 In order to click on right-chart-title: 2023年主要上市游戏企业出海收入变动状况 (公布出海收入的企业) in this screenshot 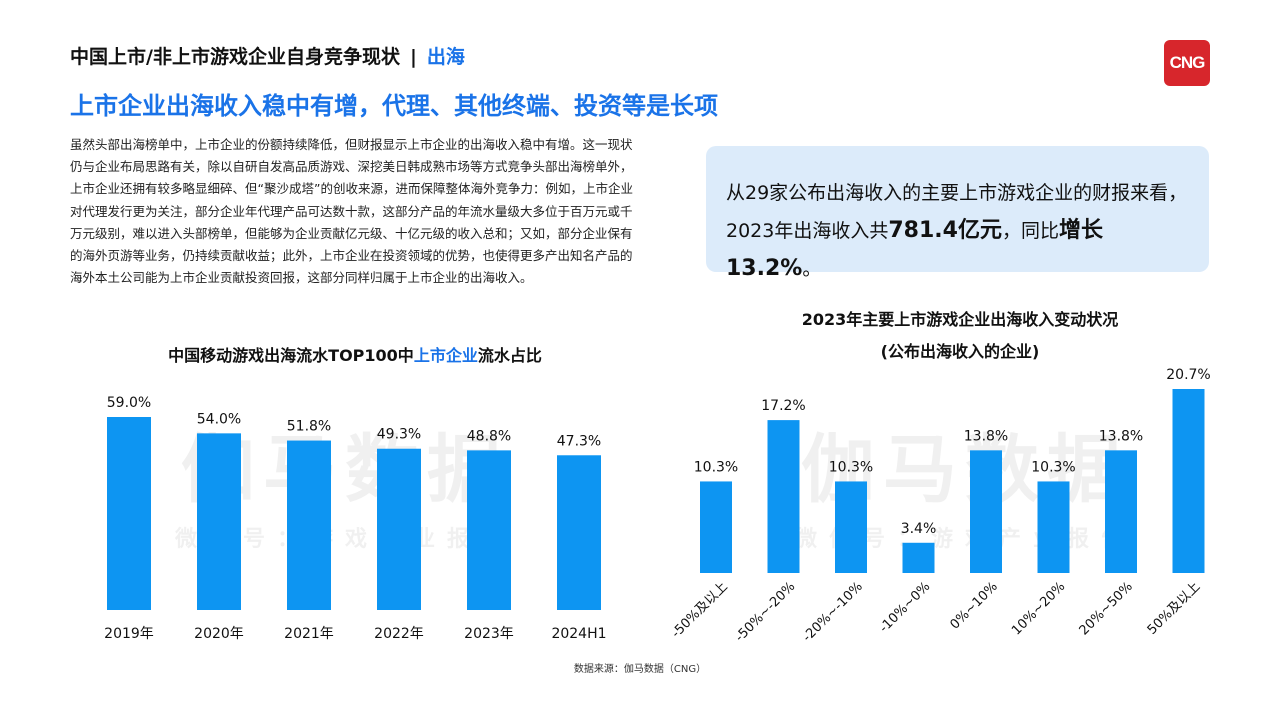, I will do `click(960, 336)`.